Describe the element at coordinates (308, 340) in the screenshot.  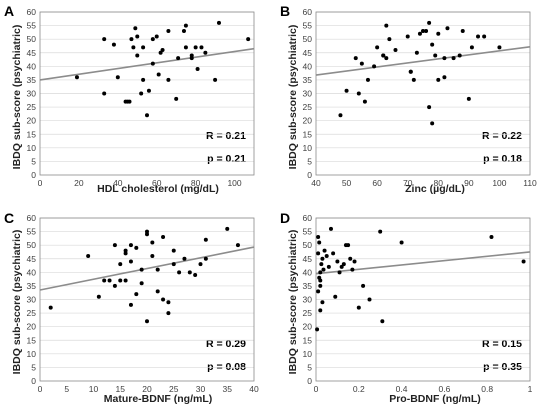
I see `panel-d-y-tick-label: 15` at that location.